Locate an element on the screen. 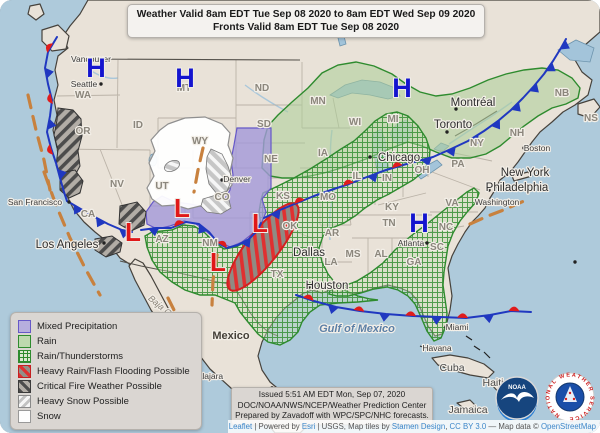 This screenshot has width=600, height=433. stationary-front-line is located at coordinates (201, 235).